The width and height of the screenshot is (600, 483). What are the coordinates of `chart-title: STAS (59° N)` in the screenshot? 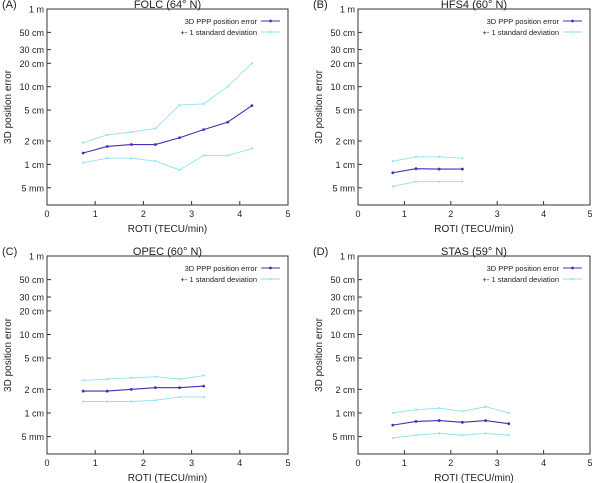 It's located at (474, 252).